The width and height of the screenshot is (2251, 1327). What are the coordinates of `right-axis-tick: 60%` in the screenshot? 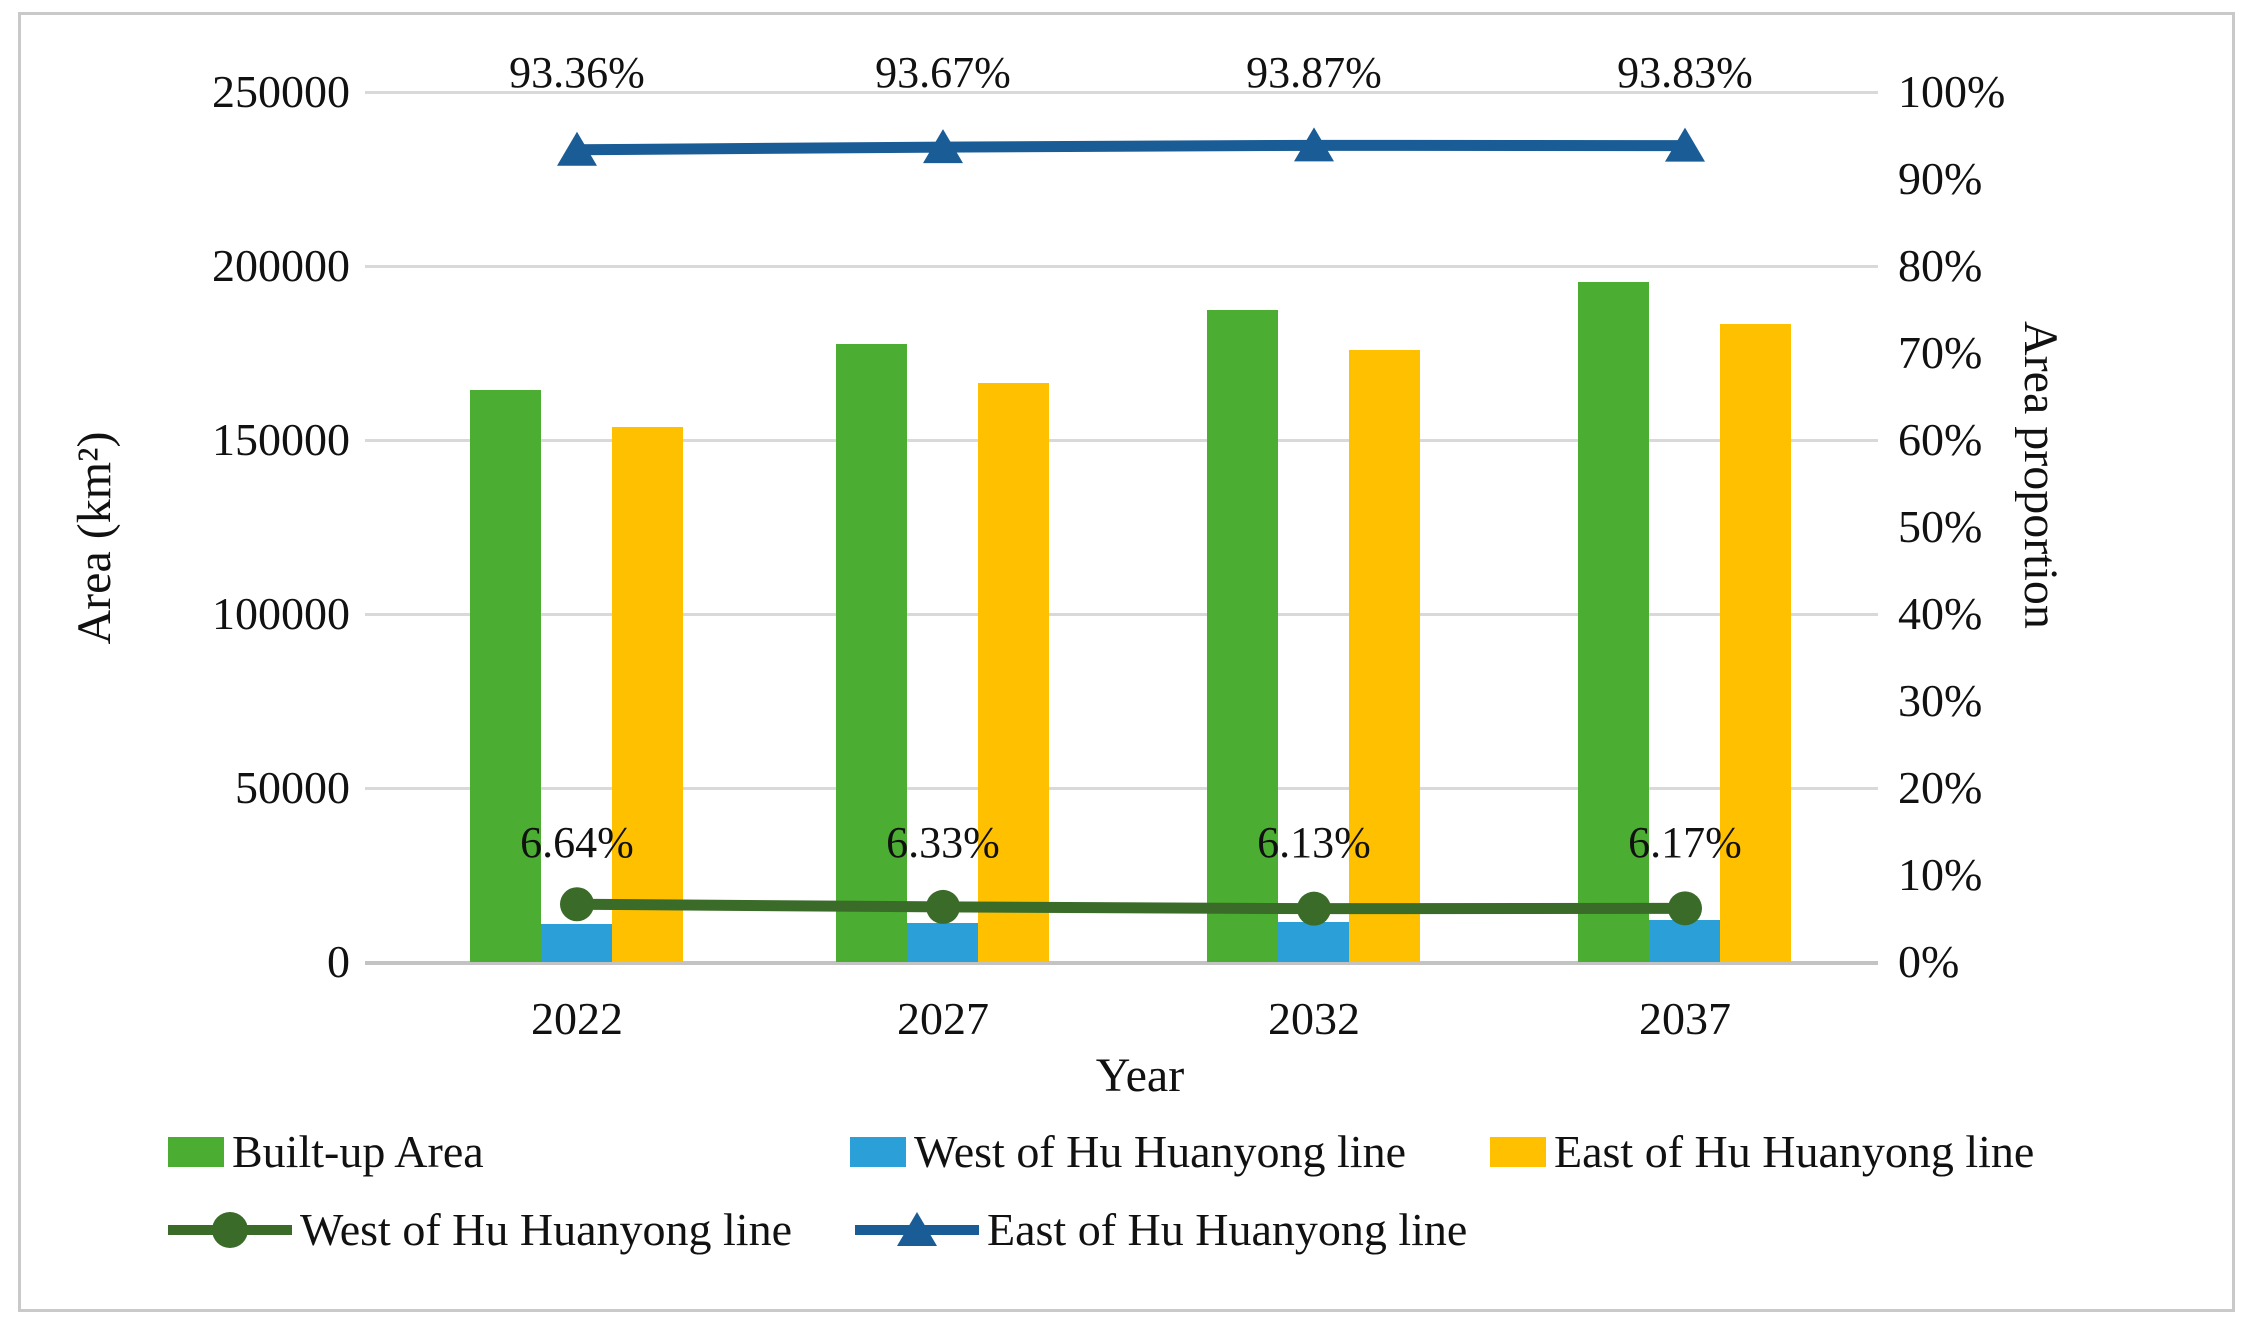 It's located at (1940, 439).